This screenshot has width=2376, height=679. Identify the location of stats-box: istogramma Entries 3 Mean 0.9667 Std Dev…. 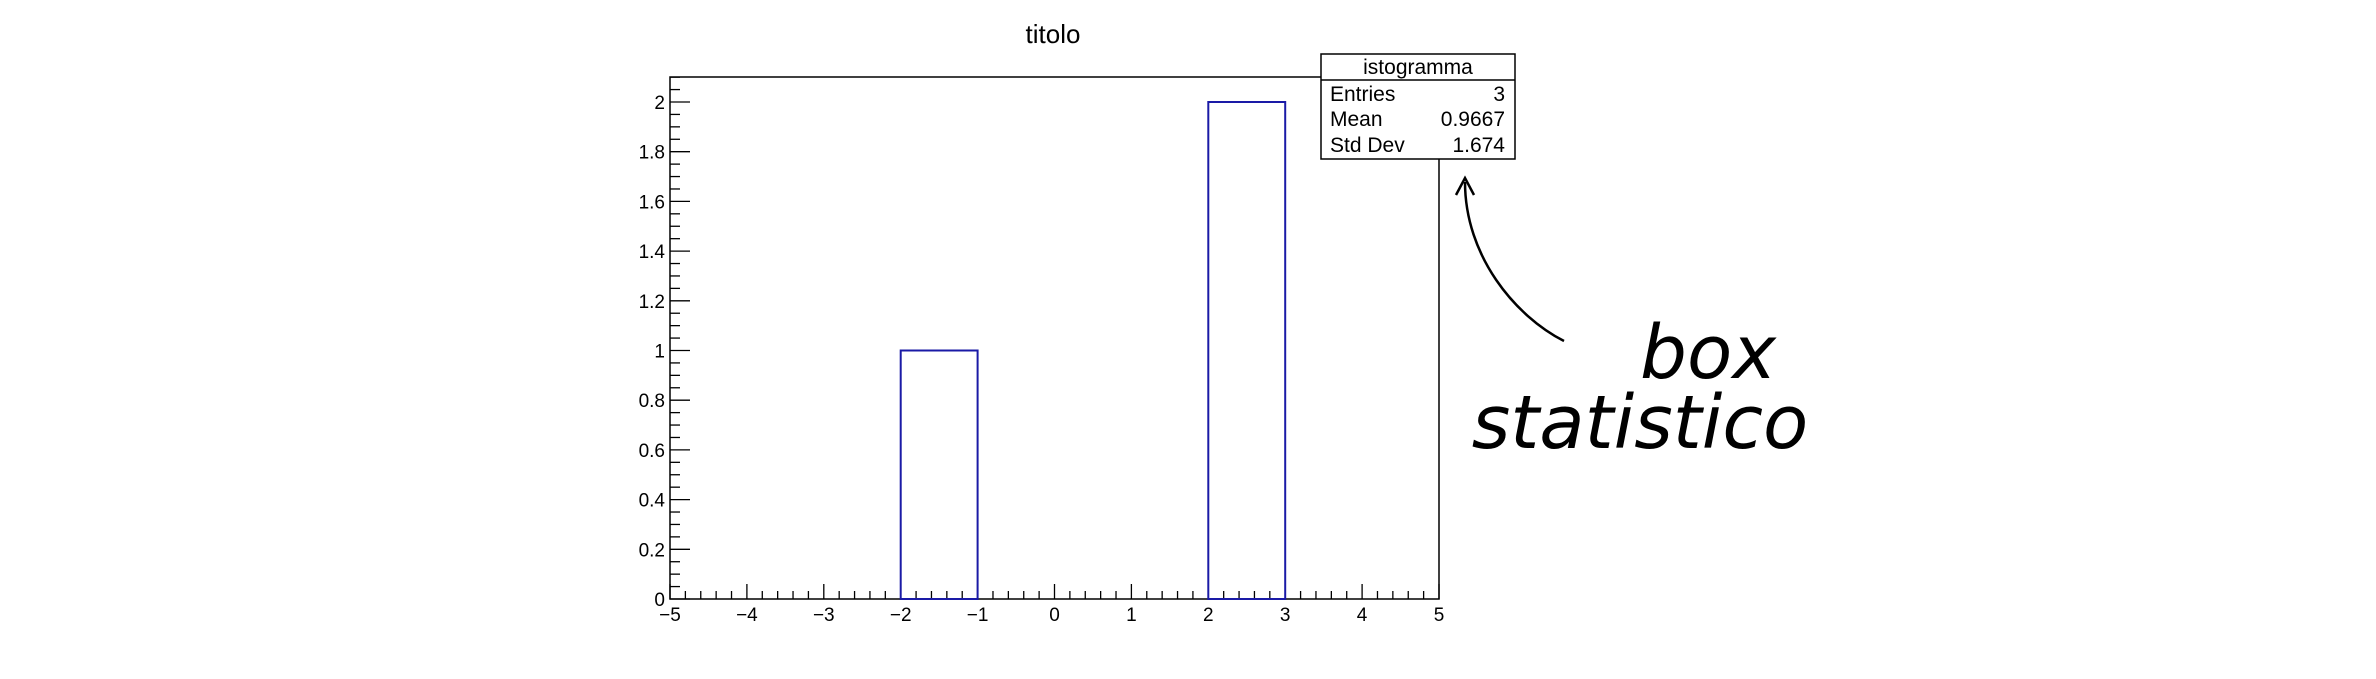
(1418, 106).